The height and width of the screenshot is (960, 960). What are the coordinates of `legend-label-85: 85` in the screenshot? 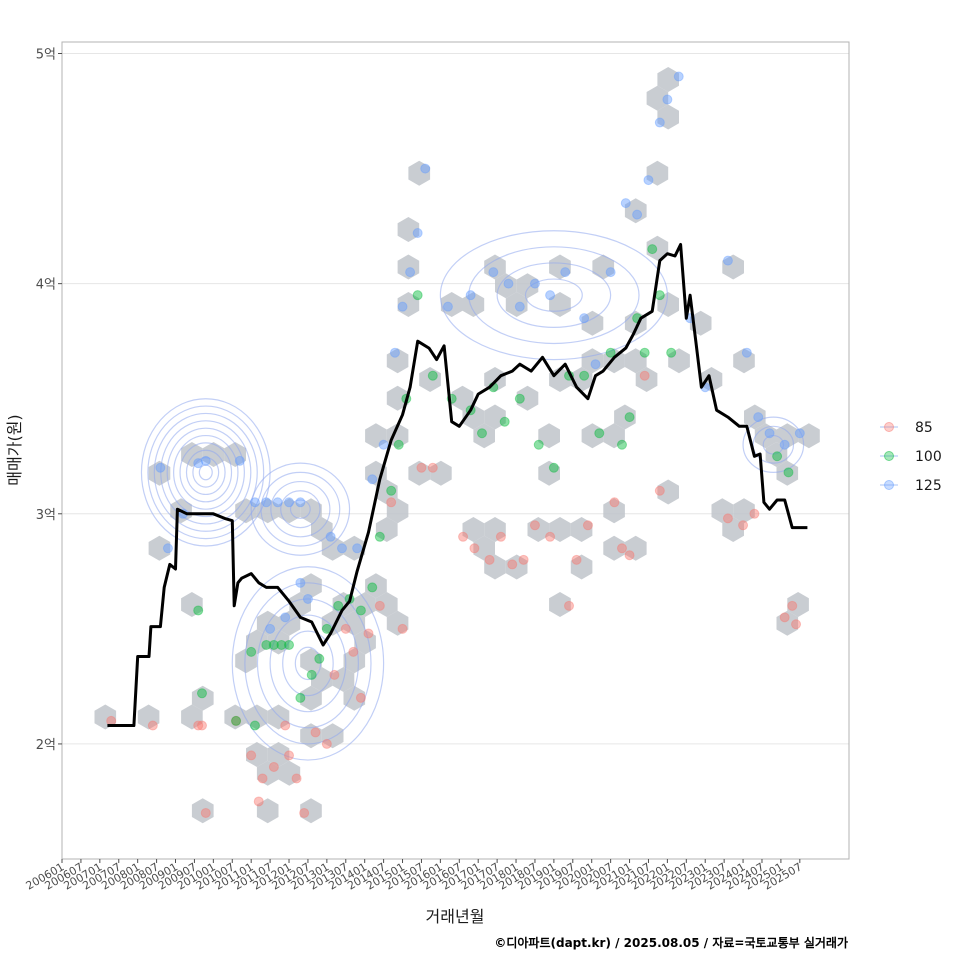 It's located at (924, 428).